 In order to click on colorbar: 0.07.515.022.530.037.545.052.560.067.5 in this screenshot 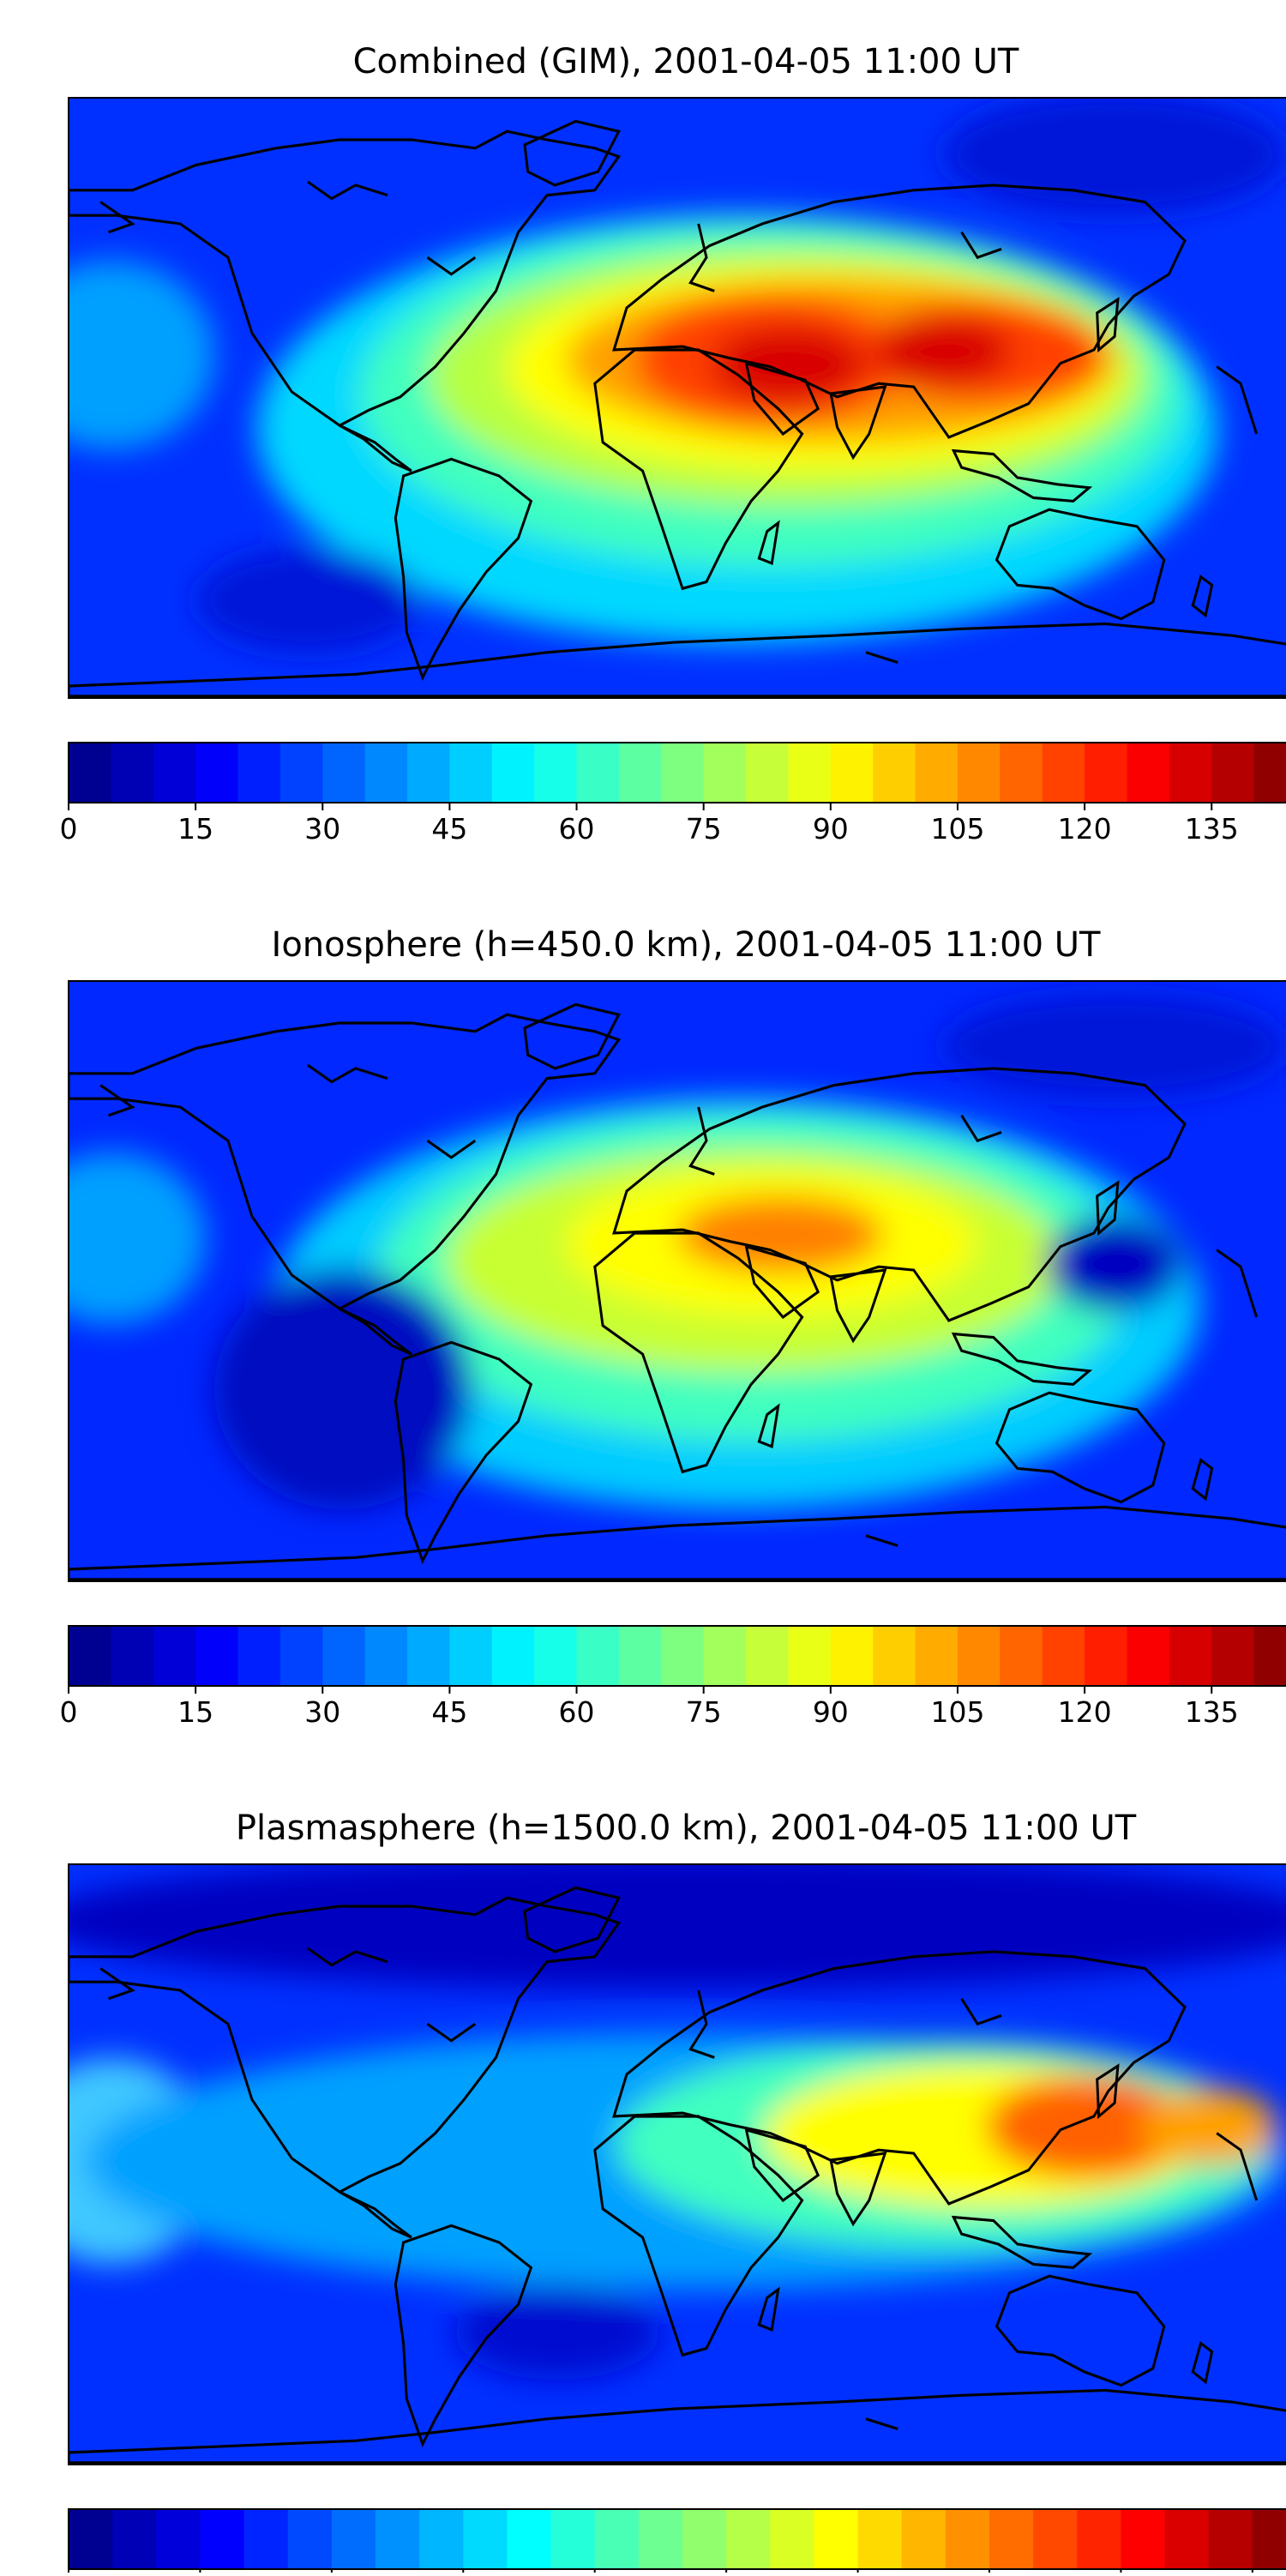, I will do `click(666, 2541)`.